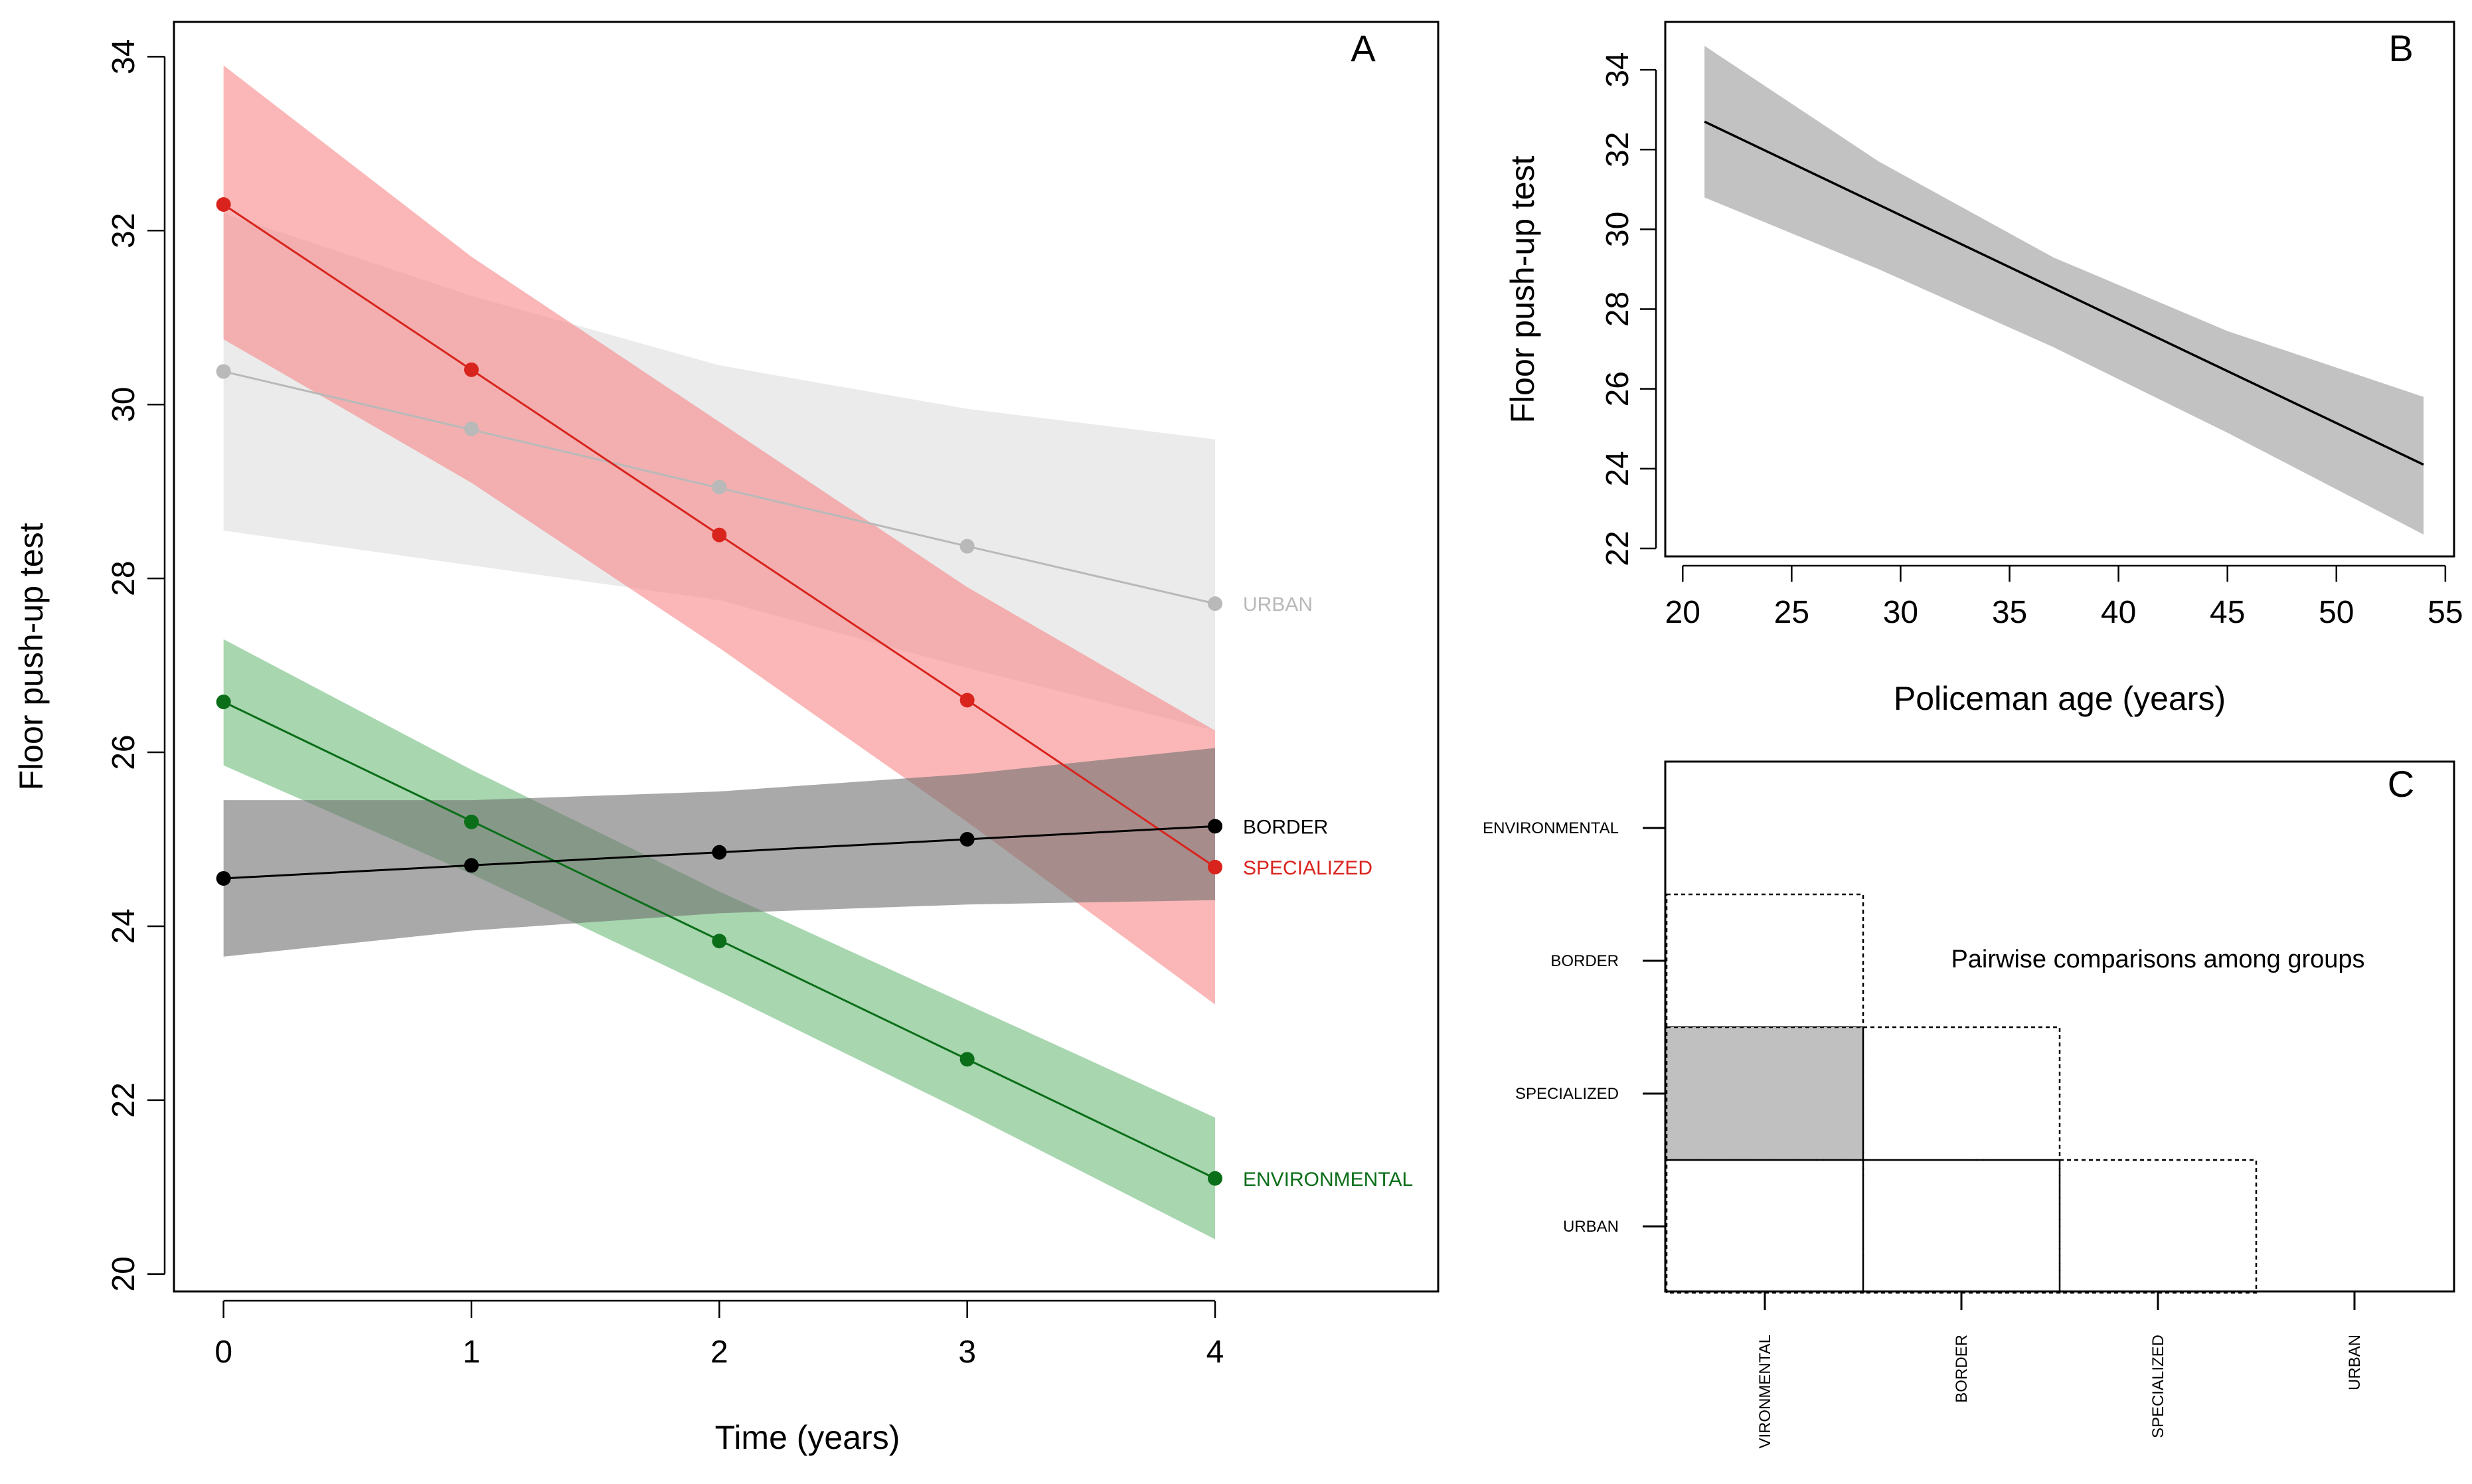  What do you see at coordinates (1307, 868) in the screenshot?
I see `series-label-specialized: SPECIALIZED` at bounding box center [1307, 868].